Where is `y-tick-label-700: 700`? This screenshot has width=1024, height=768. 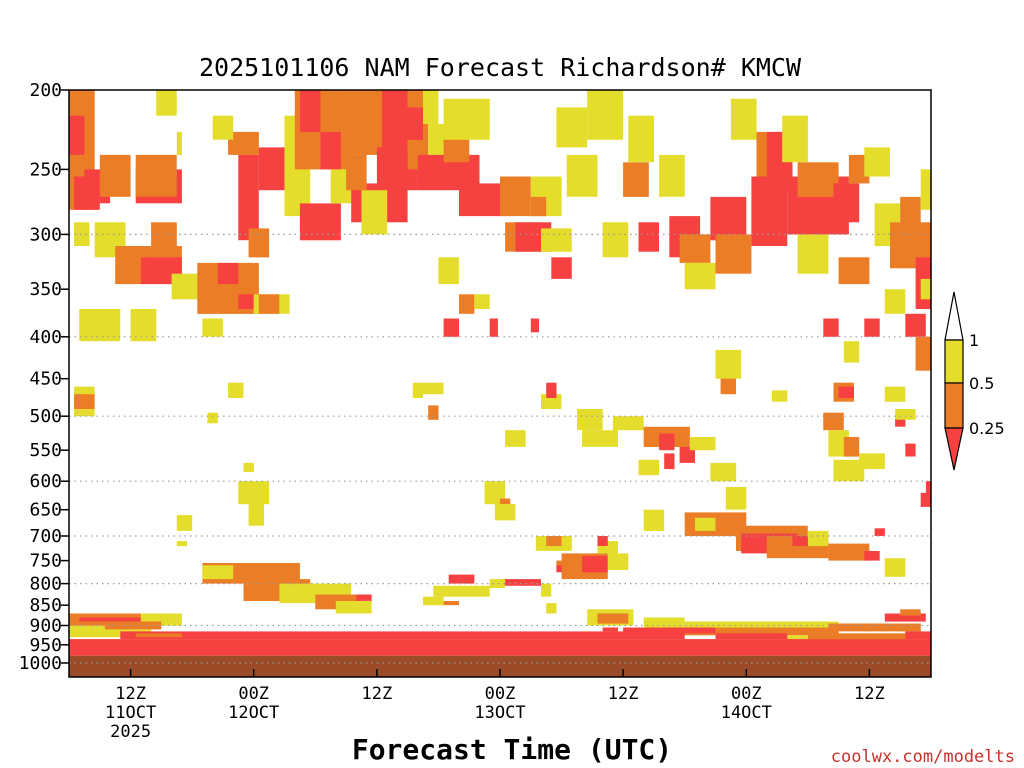 y-tick-label-700: 700 is located at coordinates (45, 536).